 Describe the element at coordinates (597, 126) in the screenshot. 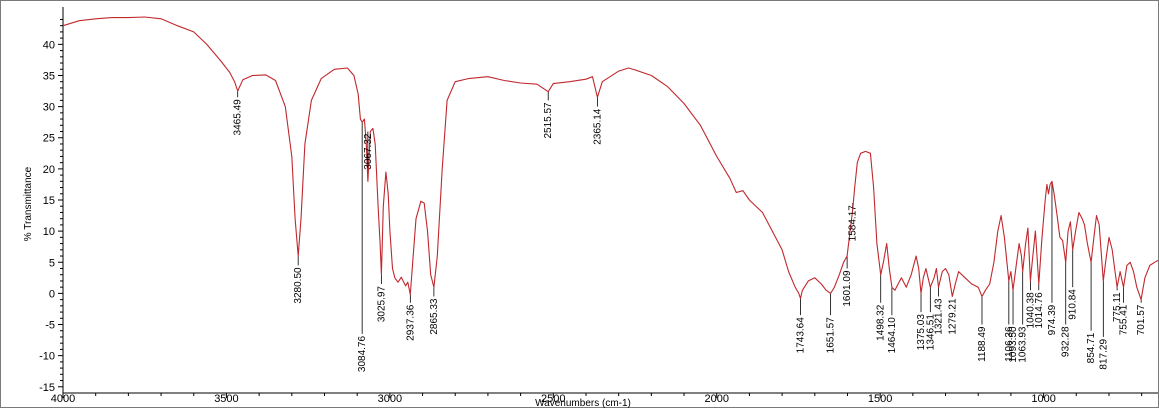

I see `peak-label: 2365.14` at that location.